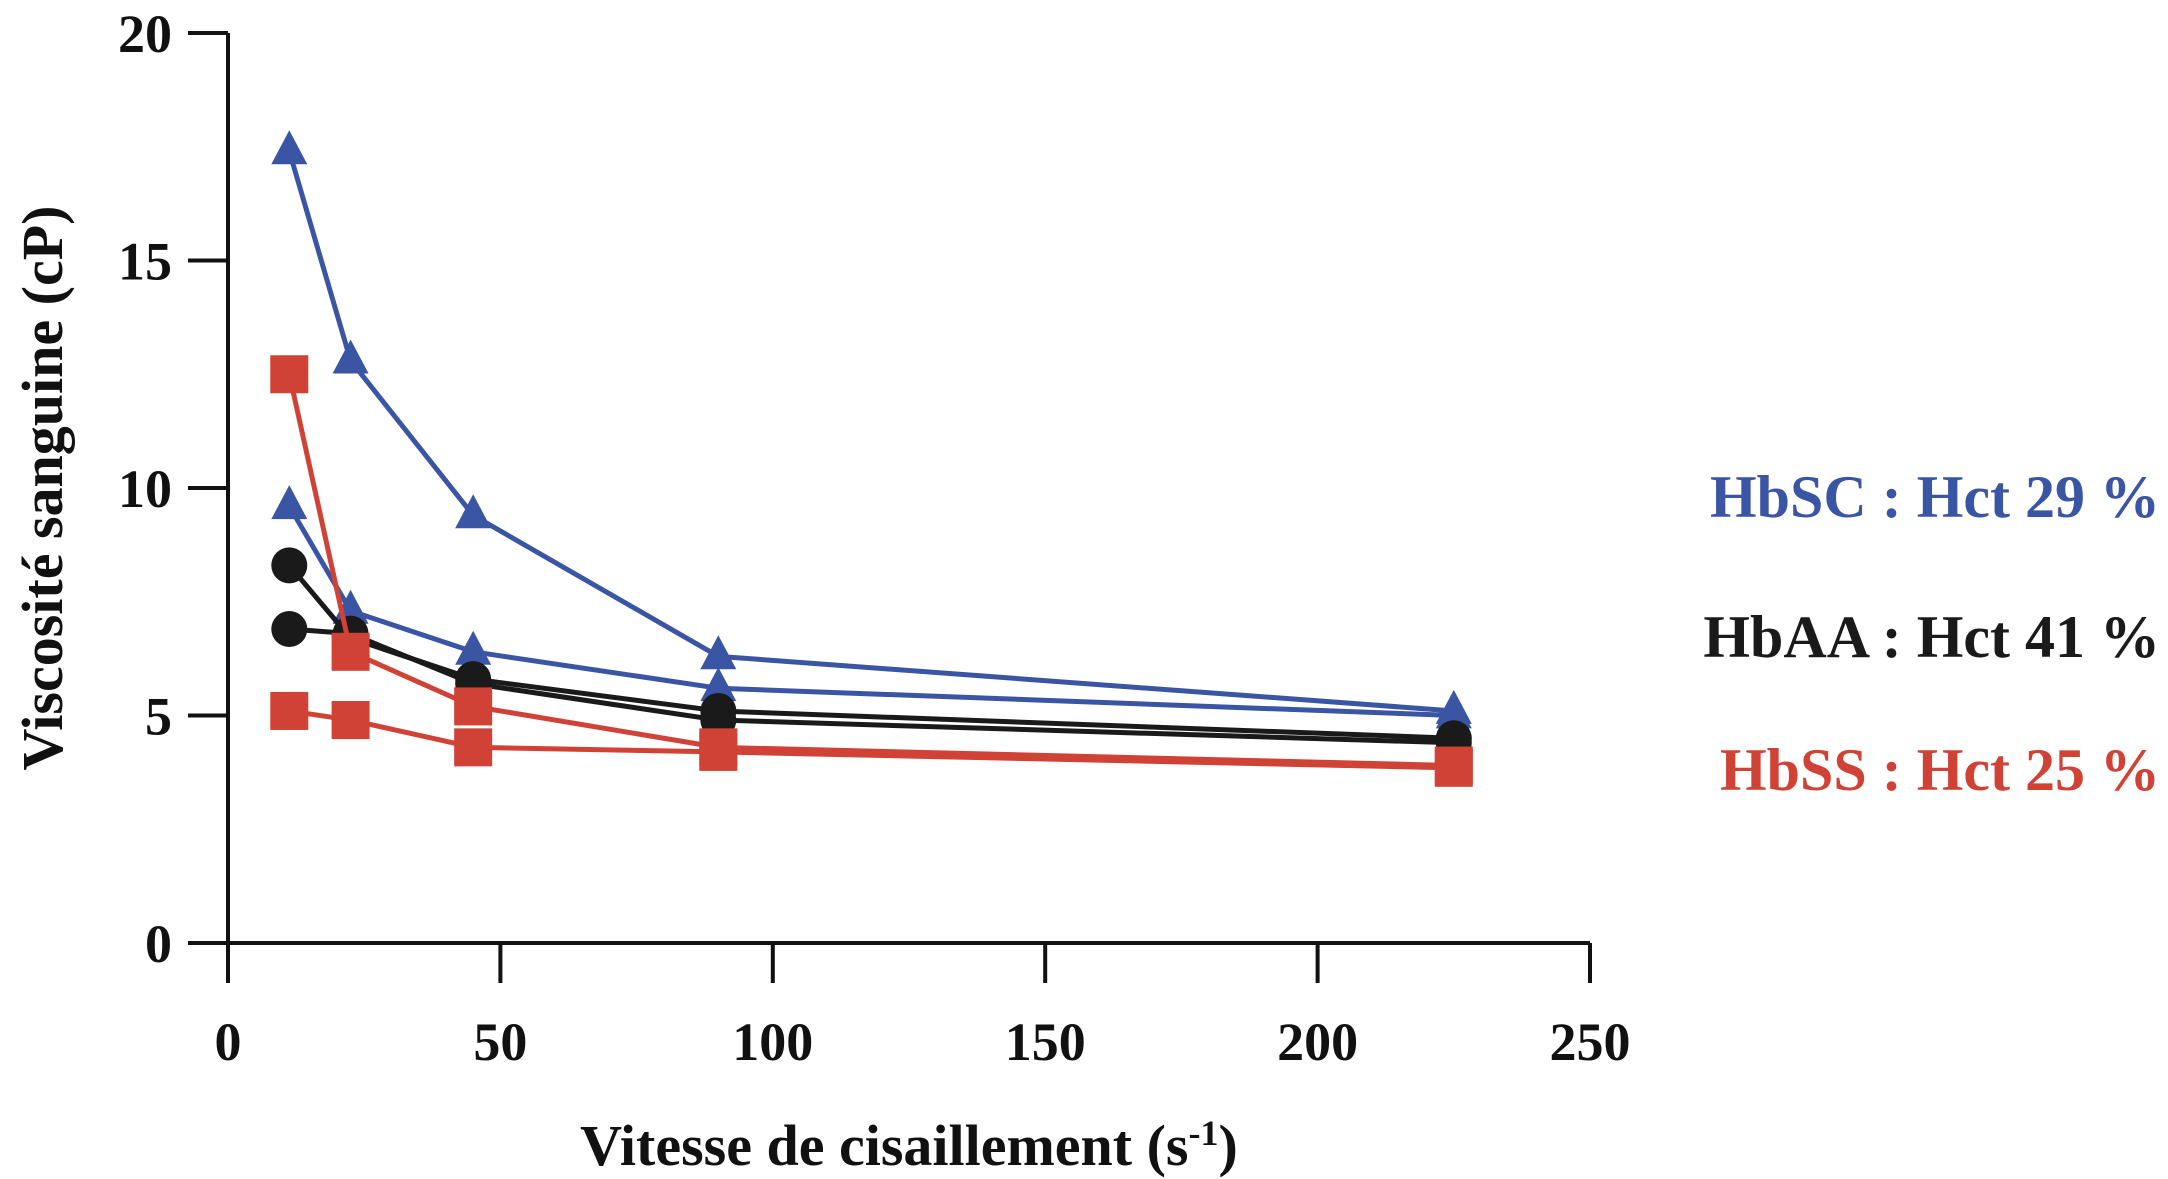 This screenshot has width=2168, height=1179. What do you see at coordinates (1590, 1042) in the screenshot?
I see `x-tick-label: 250` at bounding box center [1590, 1042].